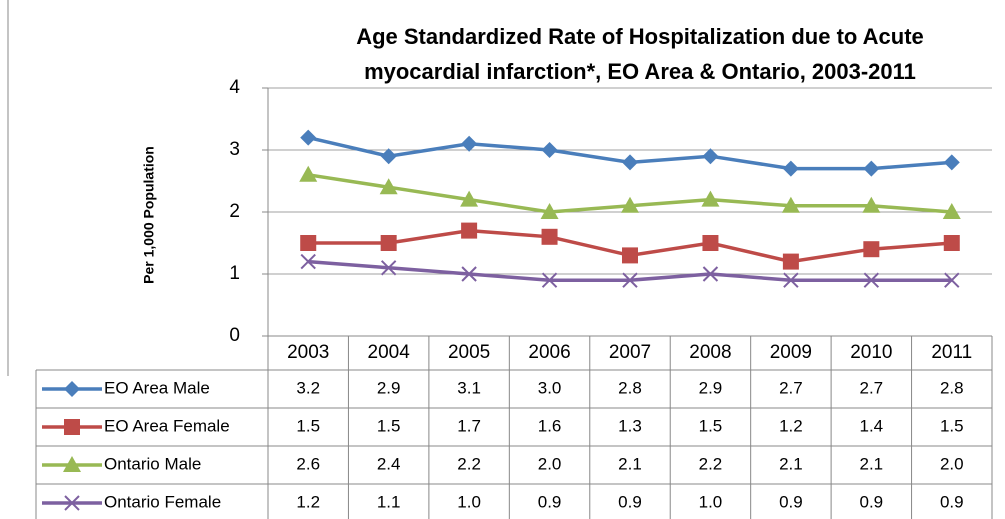 Image resolution: width=1005 pixels, height=519 pixels. Describe the element at coordinates (152, 463) in the screenshot. I see `legend-label: Ontario Male` at that location.